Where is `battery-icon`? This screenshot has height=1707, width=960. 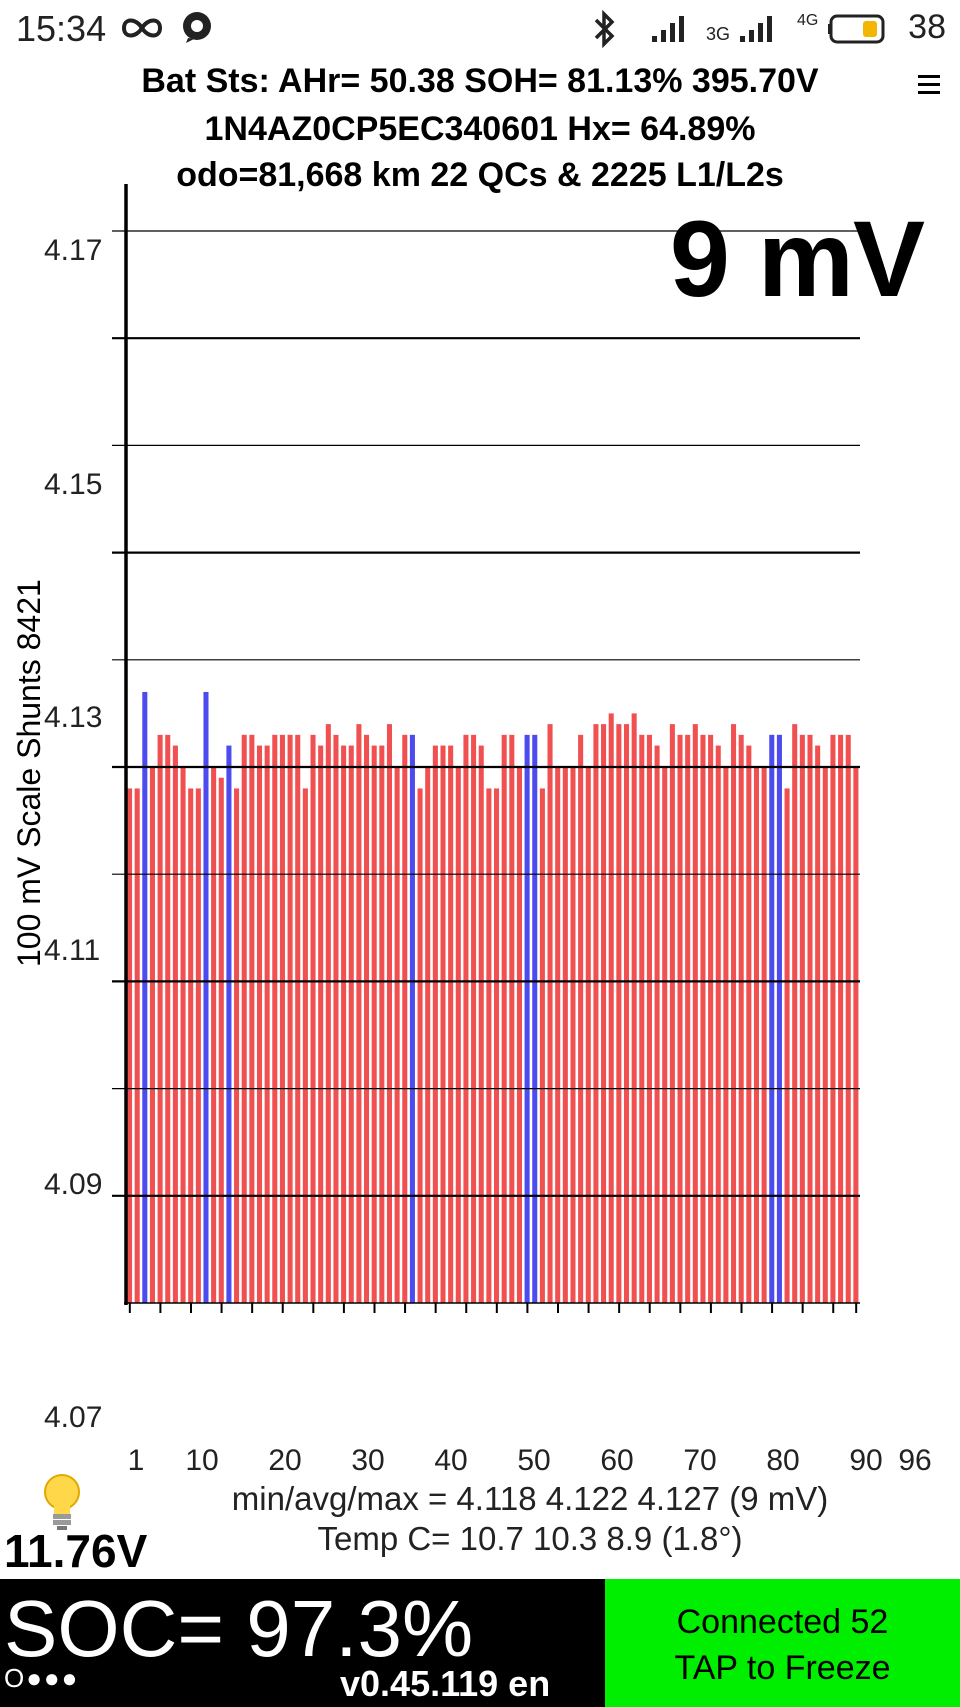 battery-icon is located at coordinates (856, 29).